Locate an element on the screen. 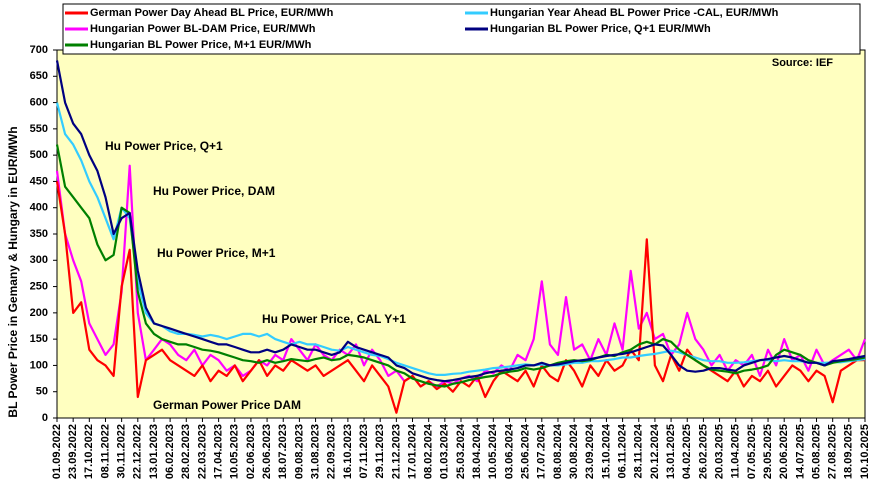 The height and width of the screenshot is (502, 871). legend-label: Hungarian BL Power Price, Q+1 EUR/MWh is located at coordinates (600, 29).